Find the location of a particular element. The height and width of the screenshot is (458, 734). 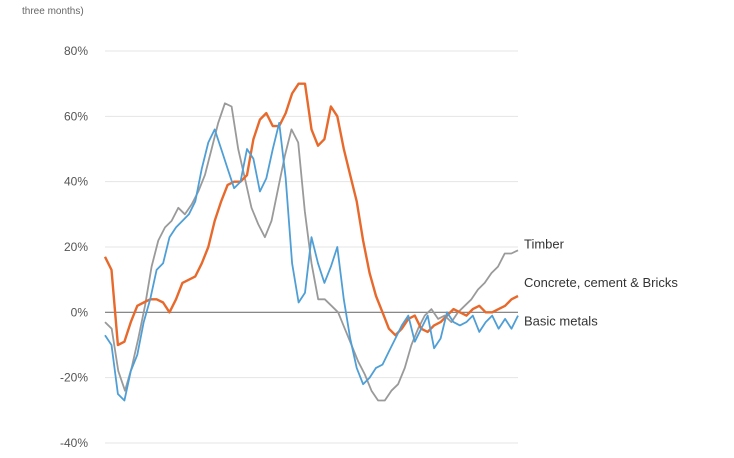

y-tick-label: 0% is located at coordinates (80, 312).